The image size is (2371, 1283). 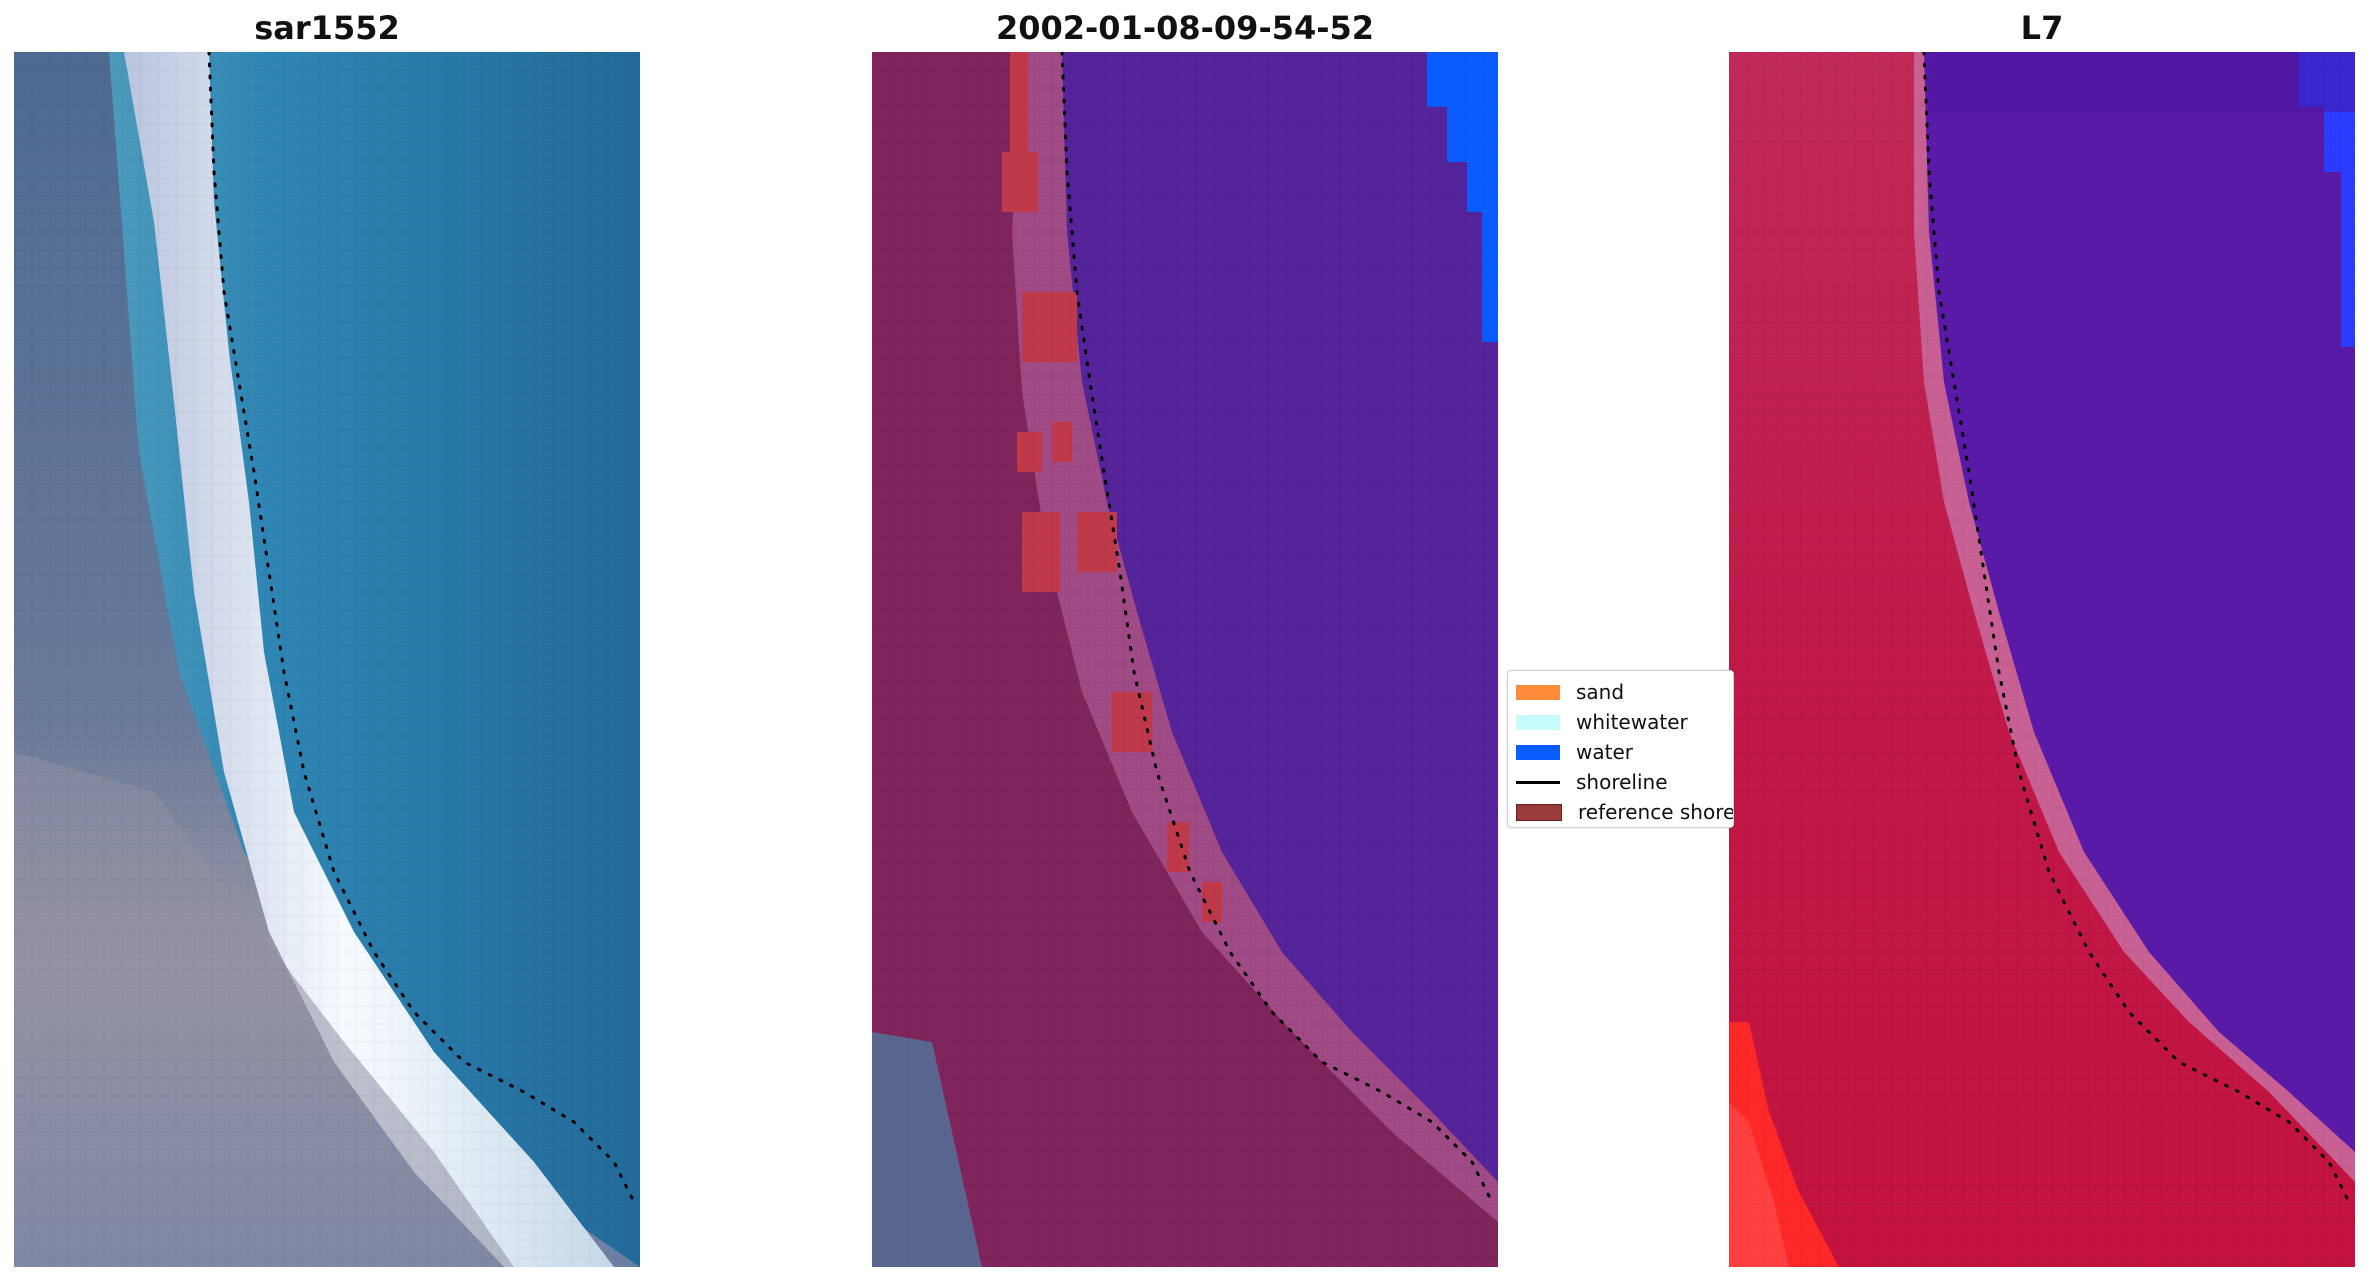 What do you see at coordinates (1538, 752) in the screenshot?
I see `water-swatch` at bounding box center [1538, 752].